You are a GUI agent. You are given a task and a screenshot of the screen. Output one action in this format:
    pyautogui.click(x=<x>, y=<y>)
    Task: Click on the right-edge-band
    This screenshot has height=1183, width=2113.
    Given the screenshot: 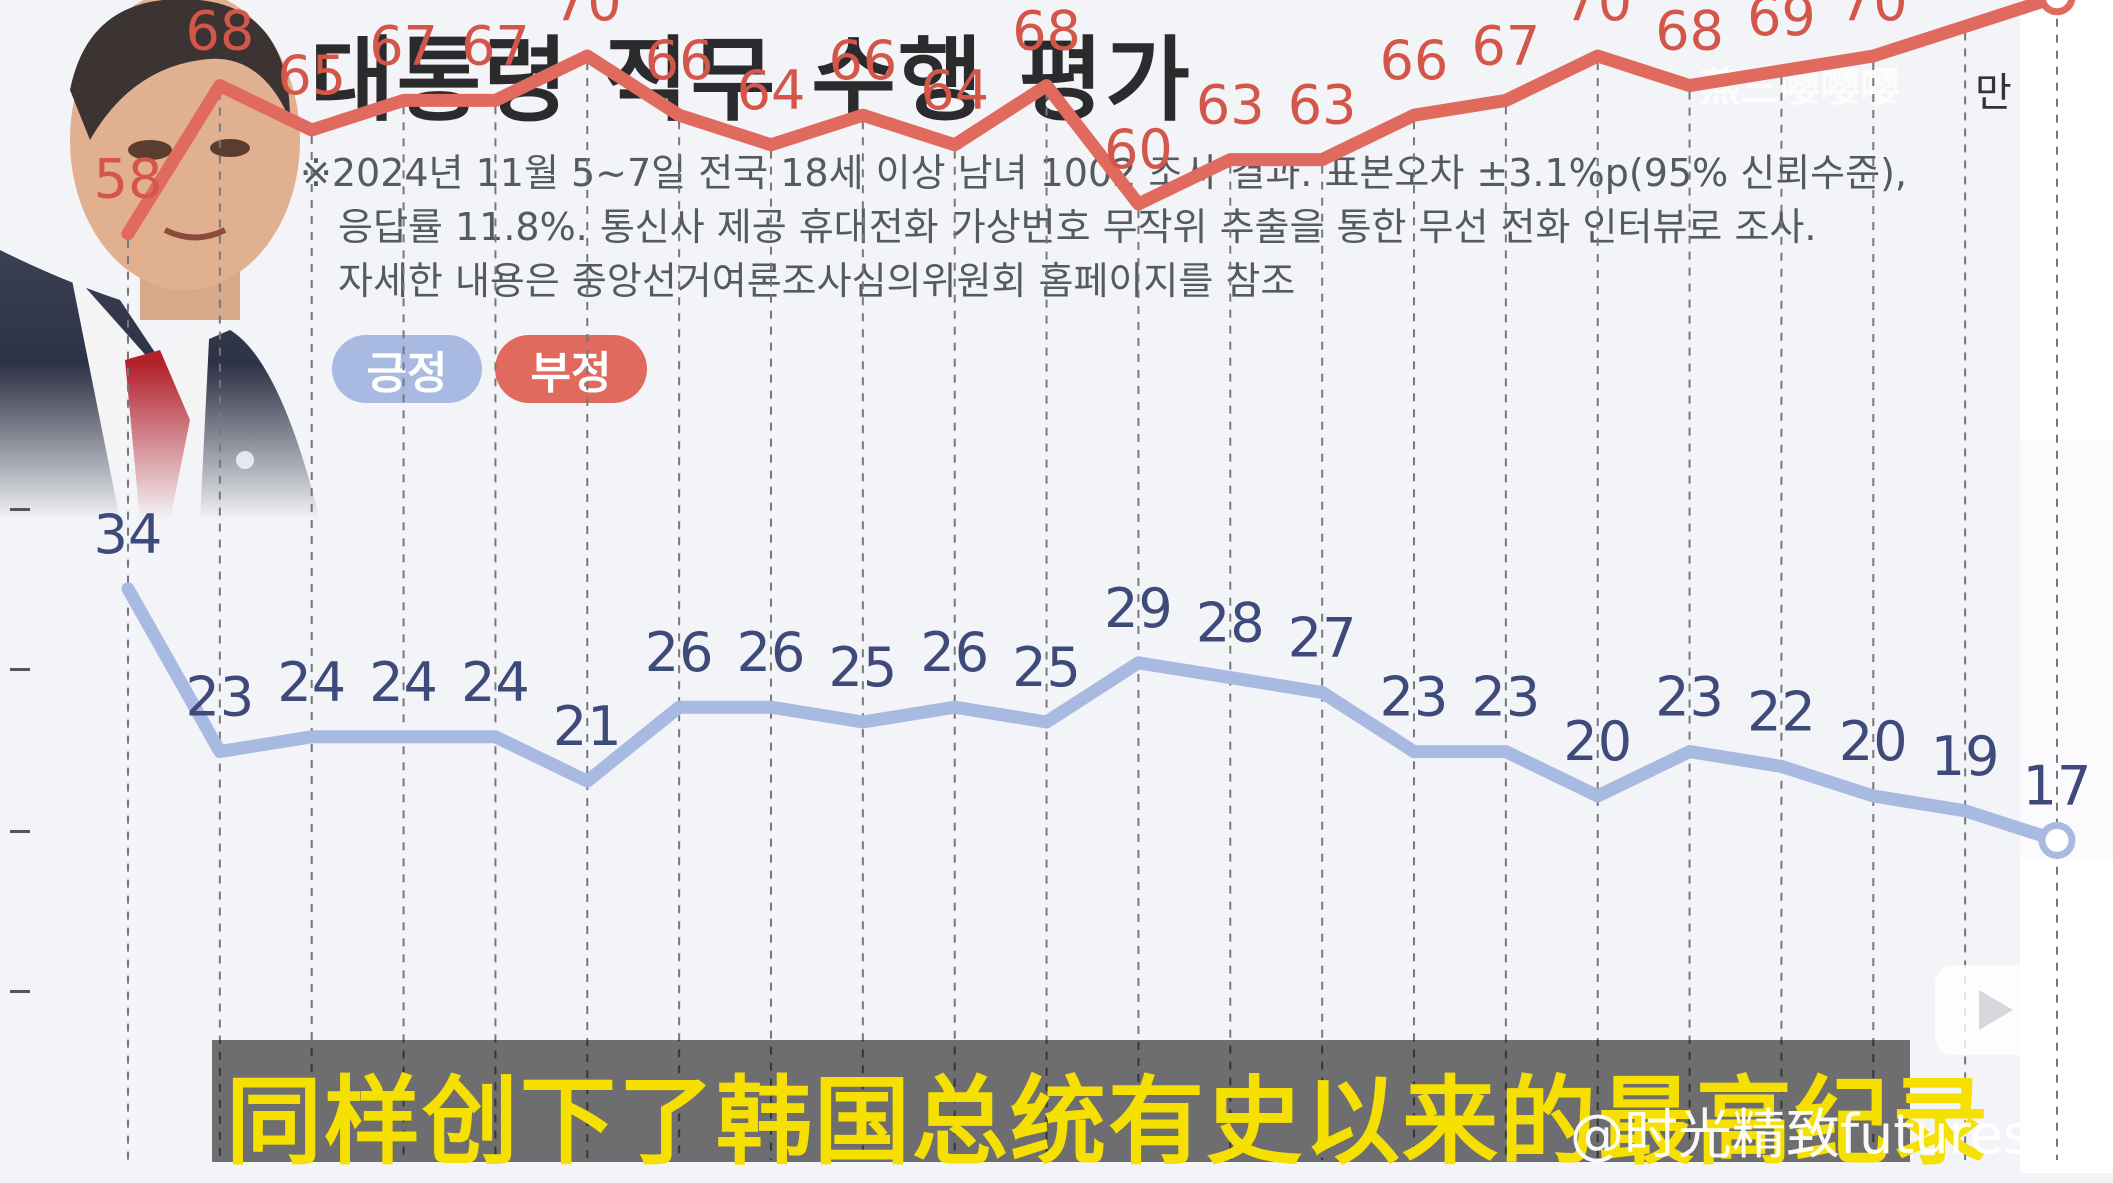 What is the action you would take?
    pyautogui.click(x=2066, y=220)
    